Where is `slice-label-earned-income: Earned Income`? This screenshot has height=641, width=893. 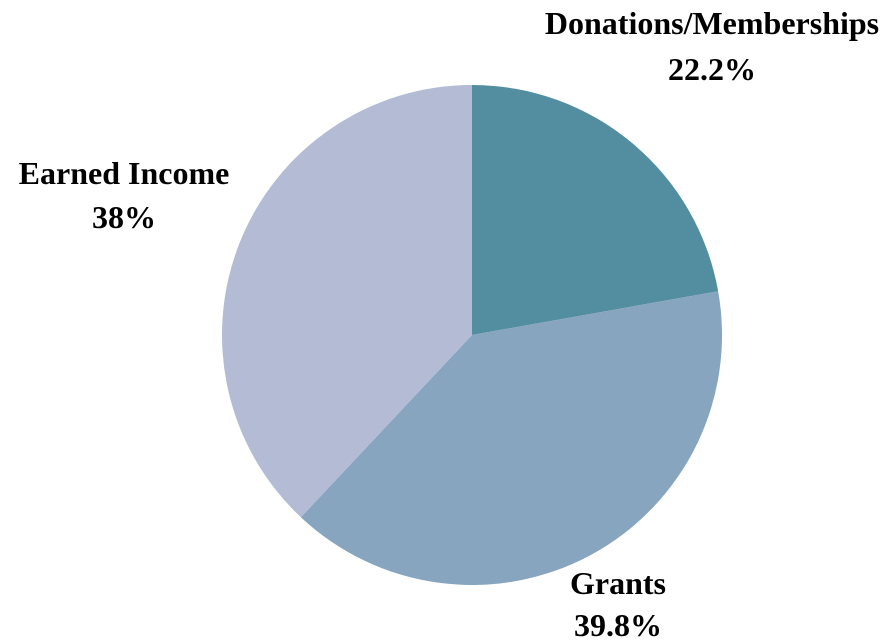
slice-label-earned-income: Earned Income is located at coordinates (124, 173).